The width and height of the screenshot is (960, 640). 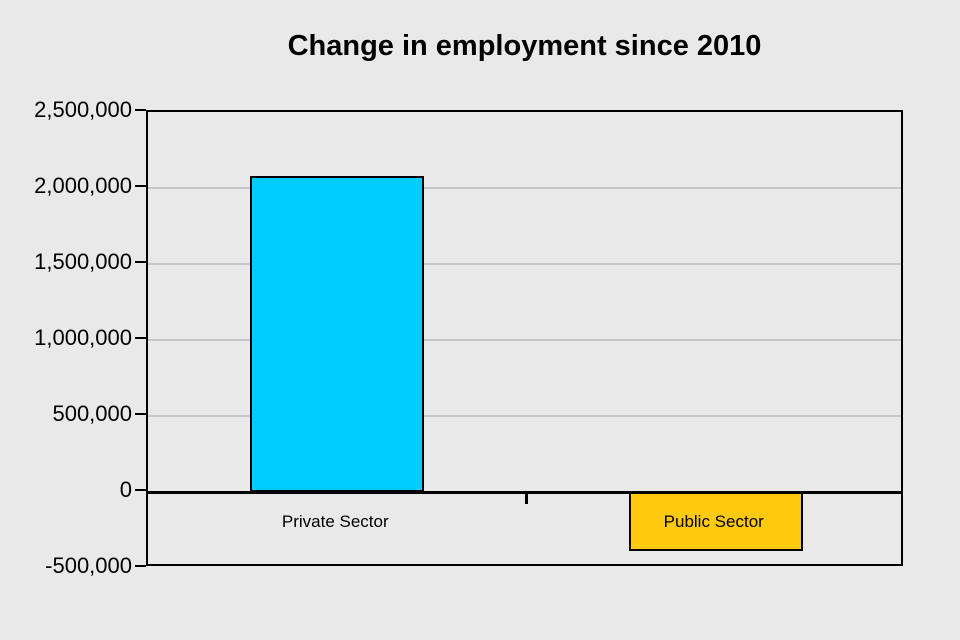 I want to click on y-axis-tick-label: 2,500,000, so click(x=83, y=109).